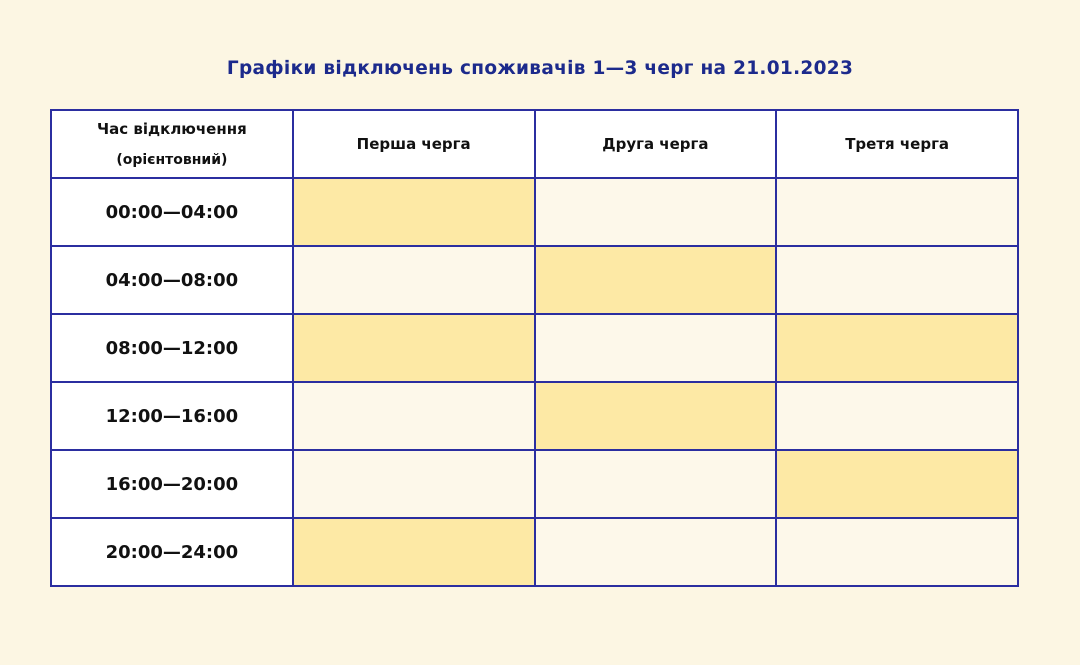 The image size is (1080, 665). I want to click on time-slot: 08:00—12:00, so click(172, 348).